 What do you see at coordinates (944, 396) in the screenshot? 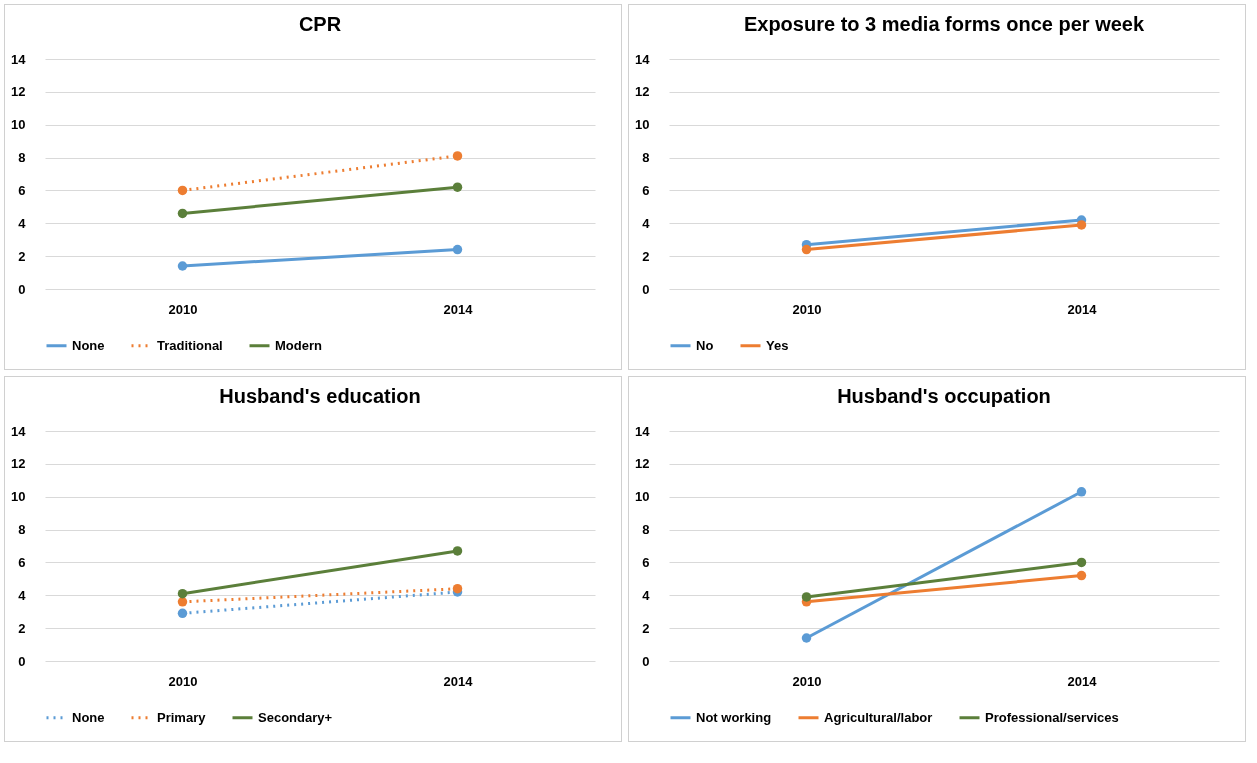
I see `chart-title: Husband's occupation` at bounding box center [944, 396].